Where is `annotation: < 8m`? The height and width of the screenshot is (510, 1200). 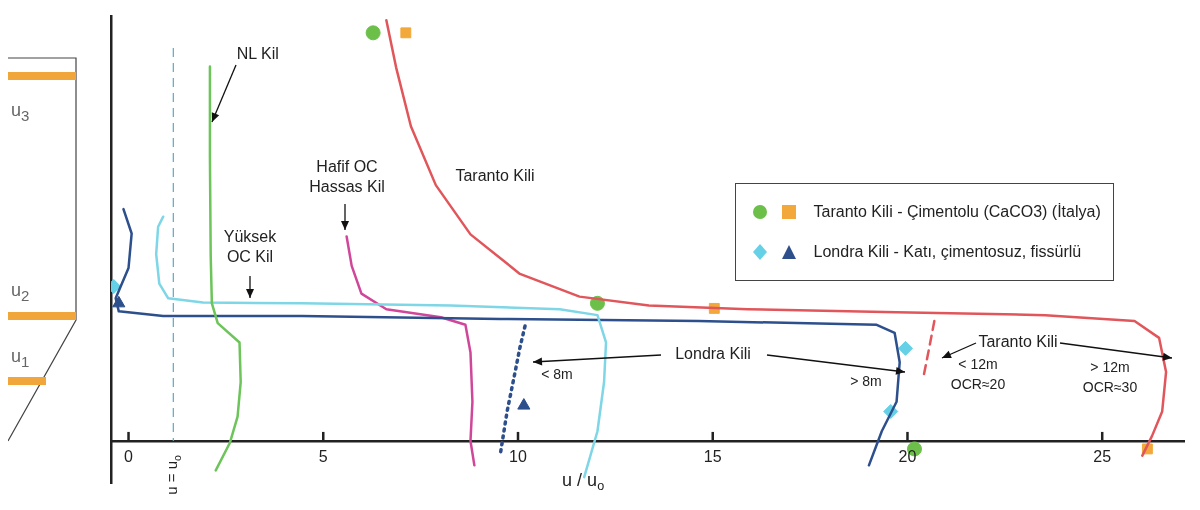
annotation: < 8m is located at coordinates (557, 373).